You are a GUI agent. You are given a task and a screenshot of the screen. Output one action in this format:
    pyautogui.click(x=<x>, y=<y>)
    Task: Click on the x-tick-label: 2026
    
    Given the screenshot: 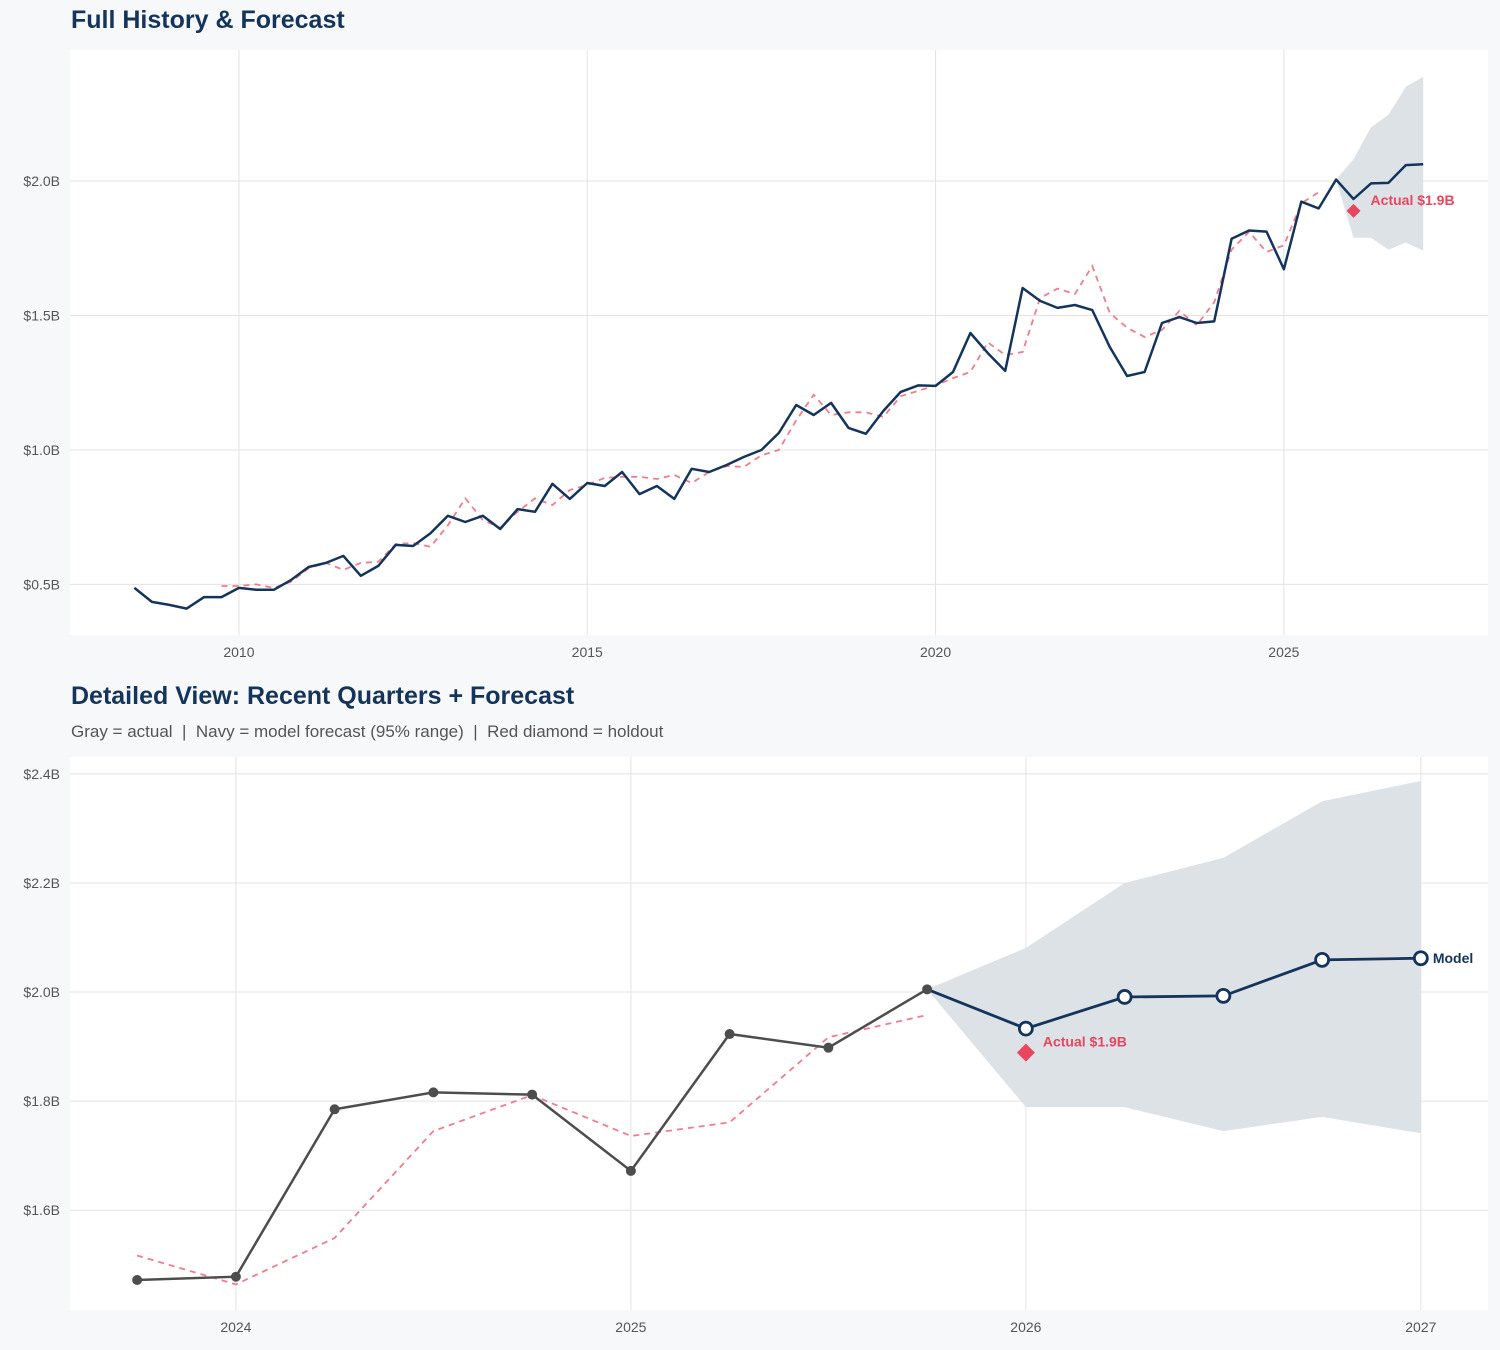 What is the action you would take?
    pyautogui.click(x=1025, y=1327)
    